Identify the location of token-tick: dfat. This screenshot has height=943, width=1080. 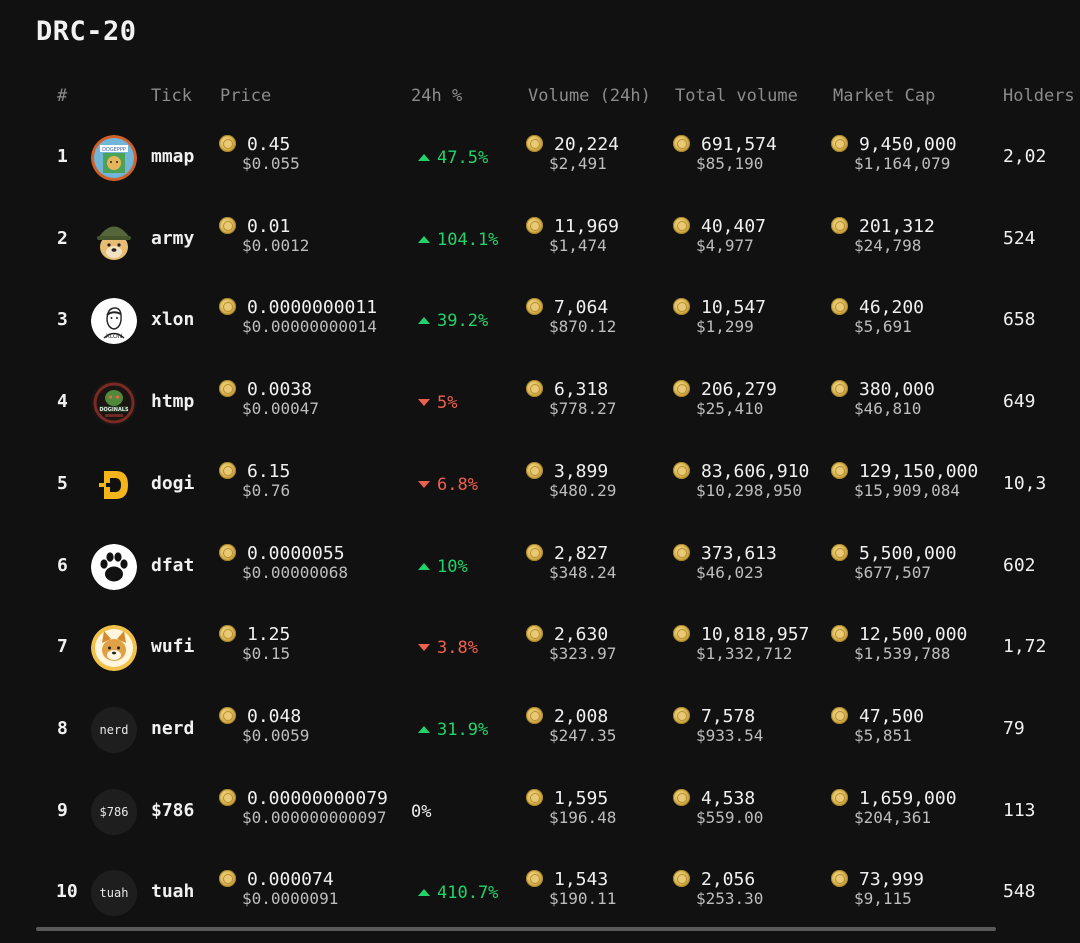
(173, 565).